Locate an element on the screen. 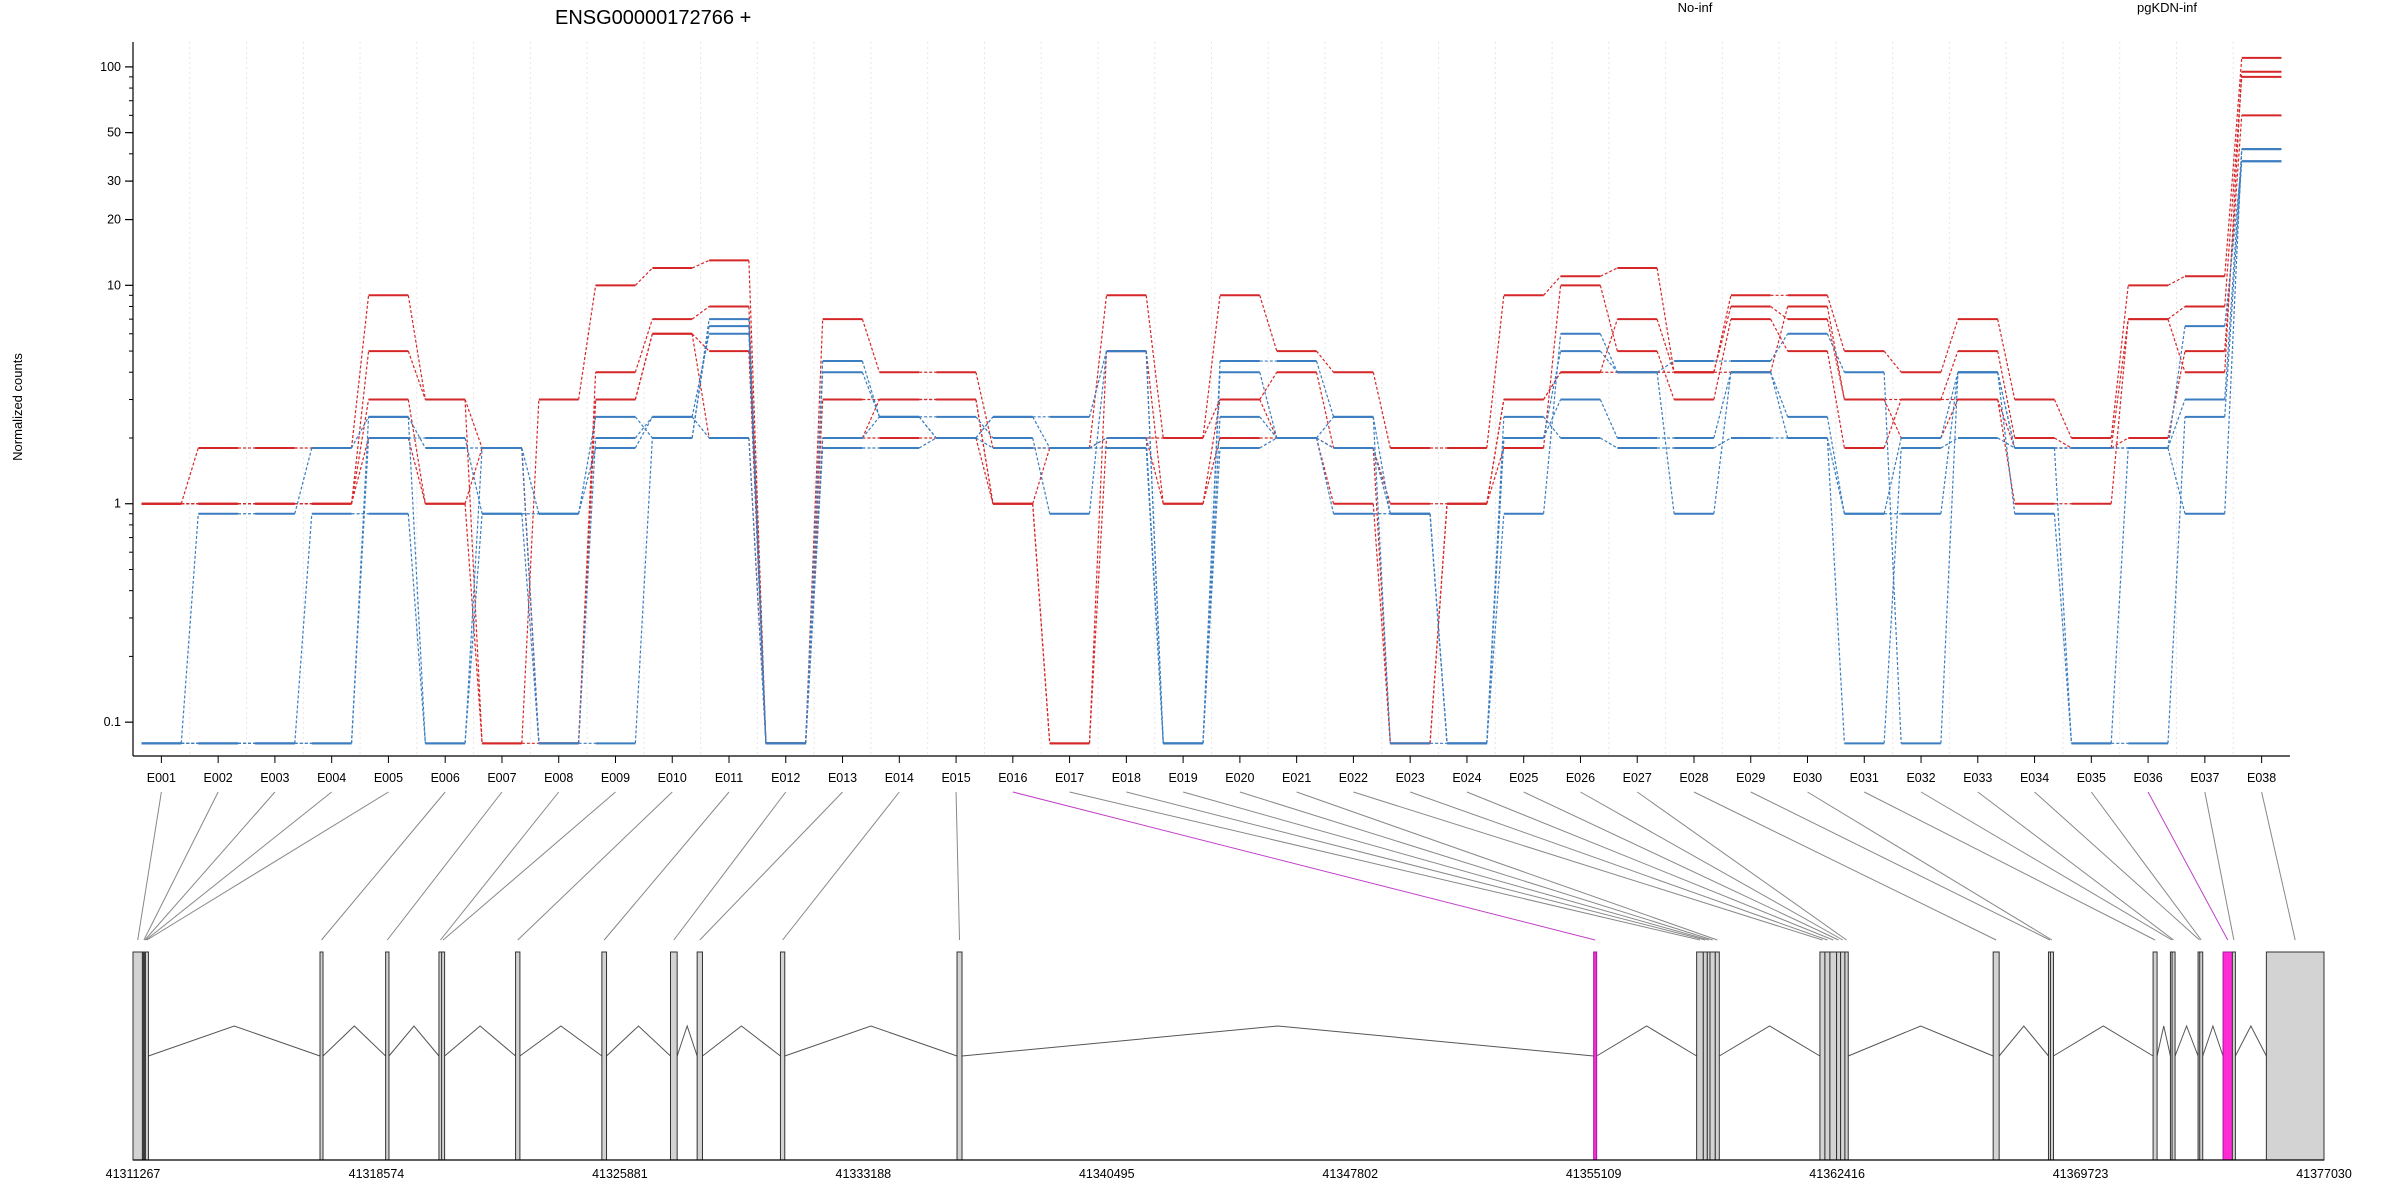  x-tick-label: E020 is located at coordinates (1239, 778).